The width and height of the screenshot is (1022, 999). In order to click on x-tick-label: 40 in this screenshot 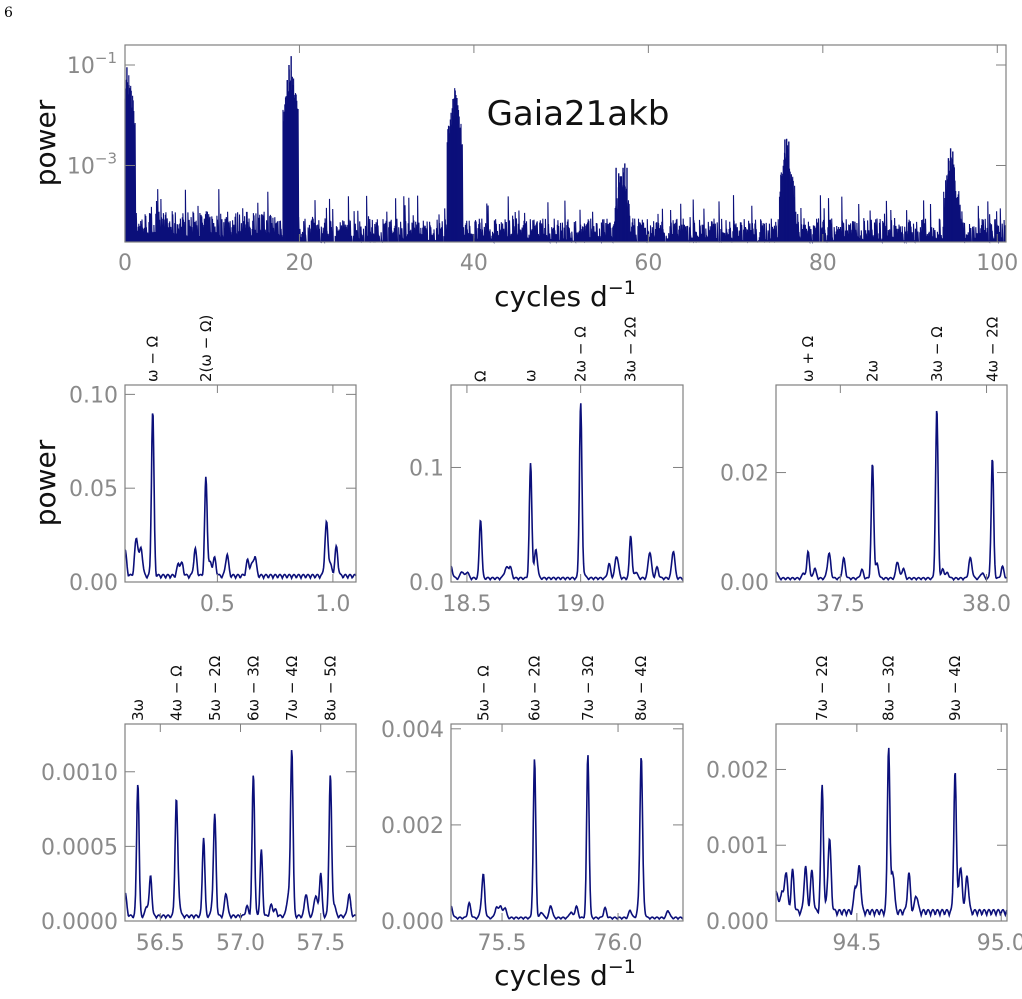, I will do `click(474, 263)`.